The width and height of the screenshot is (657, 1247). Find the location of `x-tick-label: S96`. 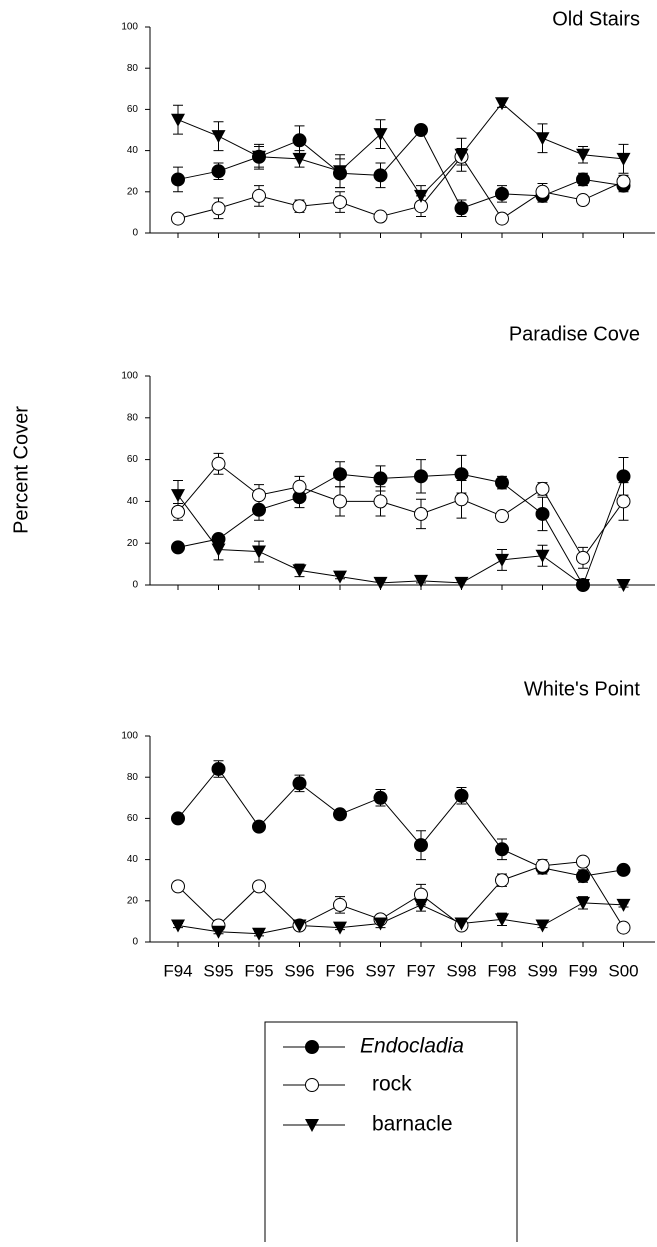

x-tick-label: S96 is located at coordinates (299, 970).